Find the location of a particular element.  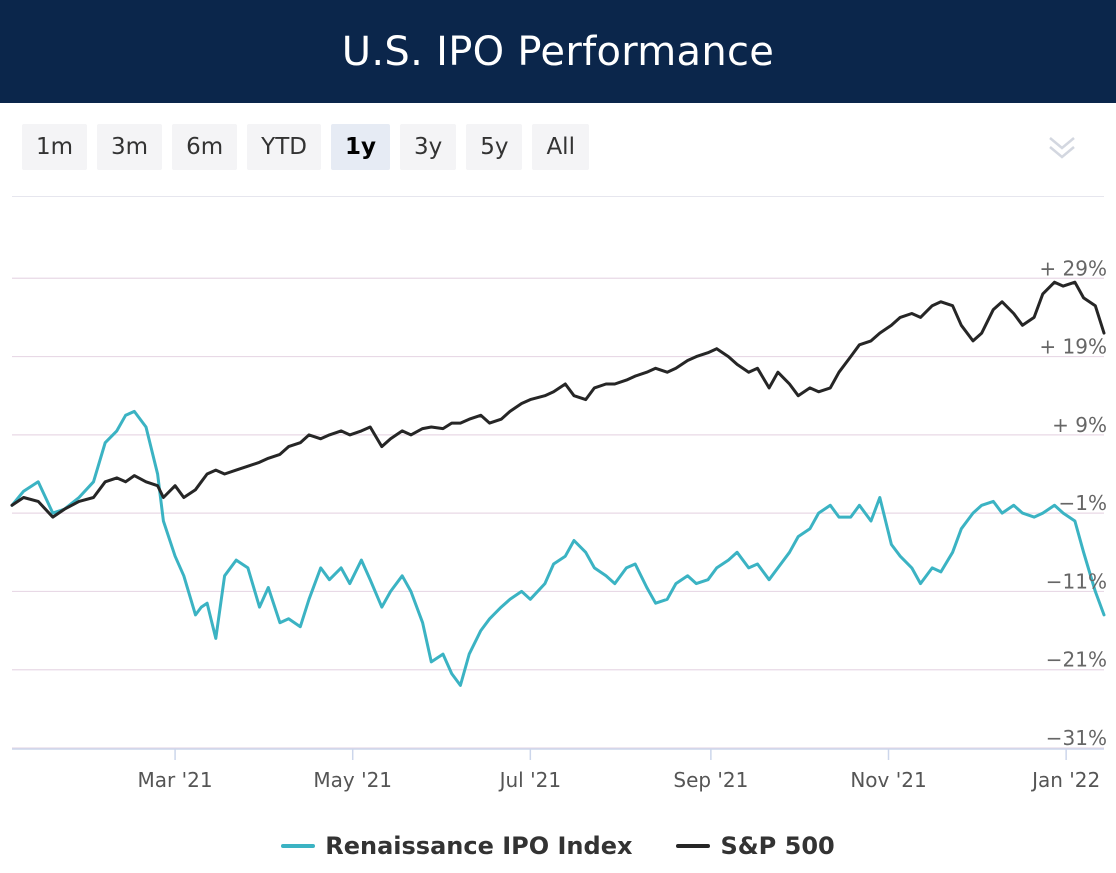

range-button-3y: 3y is located at coordinates (428, 147).